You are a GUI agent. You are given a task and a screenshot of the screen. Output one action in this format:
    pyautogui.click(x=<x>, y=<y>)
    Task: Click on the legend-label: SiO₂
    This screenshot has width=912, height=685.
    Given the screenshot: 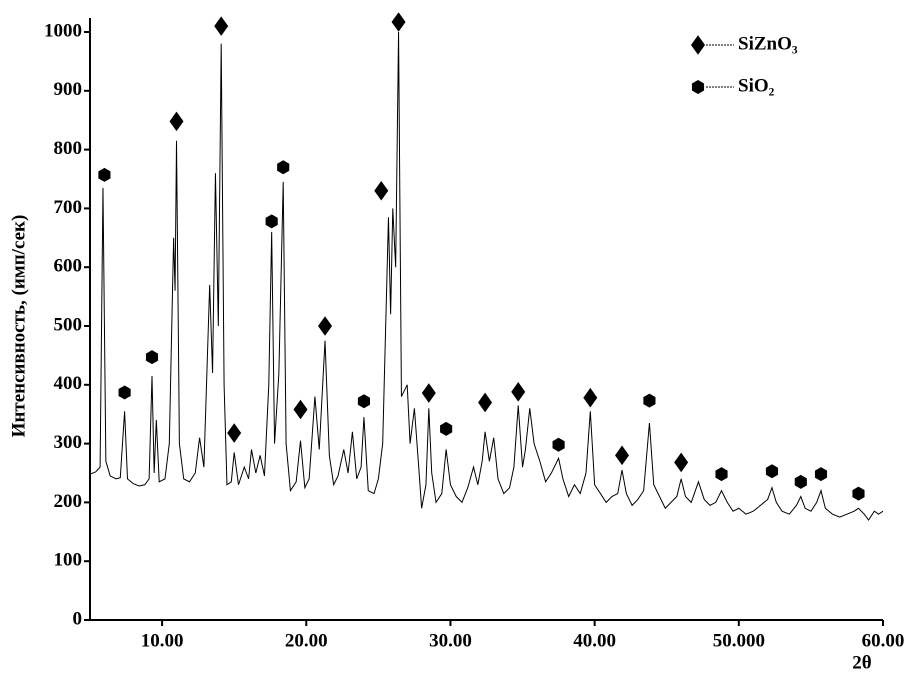 What is the action you would take?
    pyautogui.click(x=756, y=85)
    